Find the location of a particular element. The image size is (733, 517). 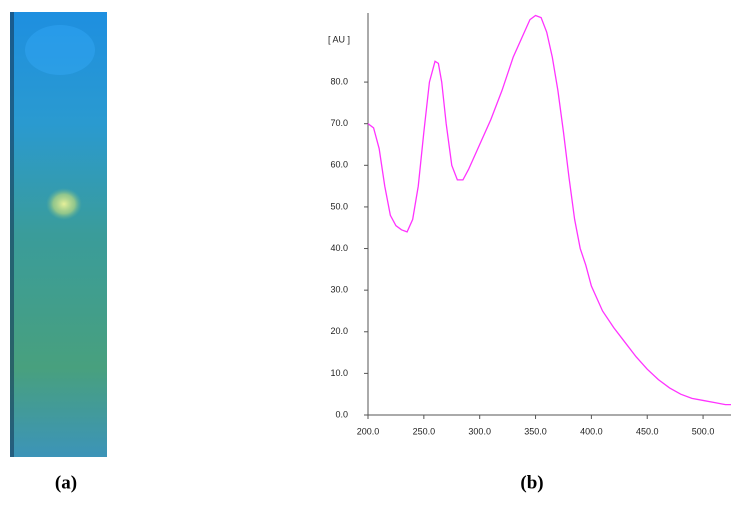

y-tick-label: 40.0 is located at coordinates (339, 248).